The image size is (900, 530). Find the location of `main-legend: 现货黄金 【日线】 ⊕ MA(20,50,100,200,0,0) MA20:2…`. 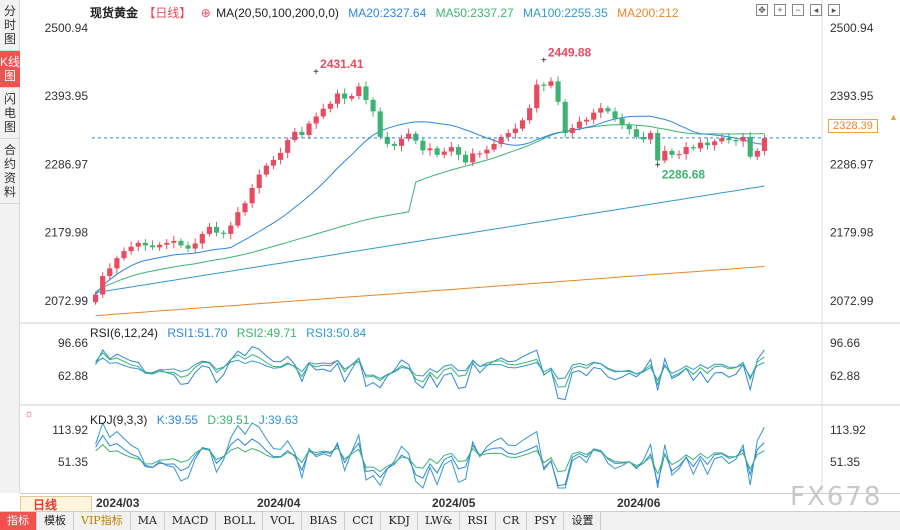

main-legend: 现货黄金 【日线】 ⊕ MA(20,50,100,200,0,0) MA20:2… is located at coordinates (387, 12).